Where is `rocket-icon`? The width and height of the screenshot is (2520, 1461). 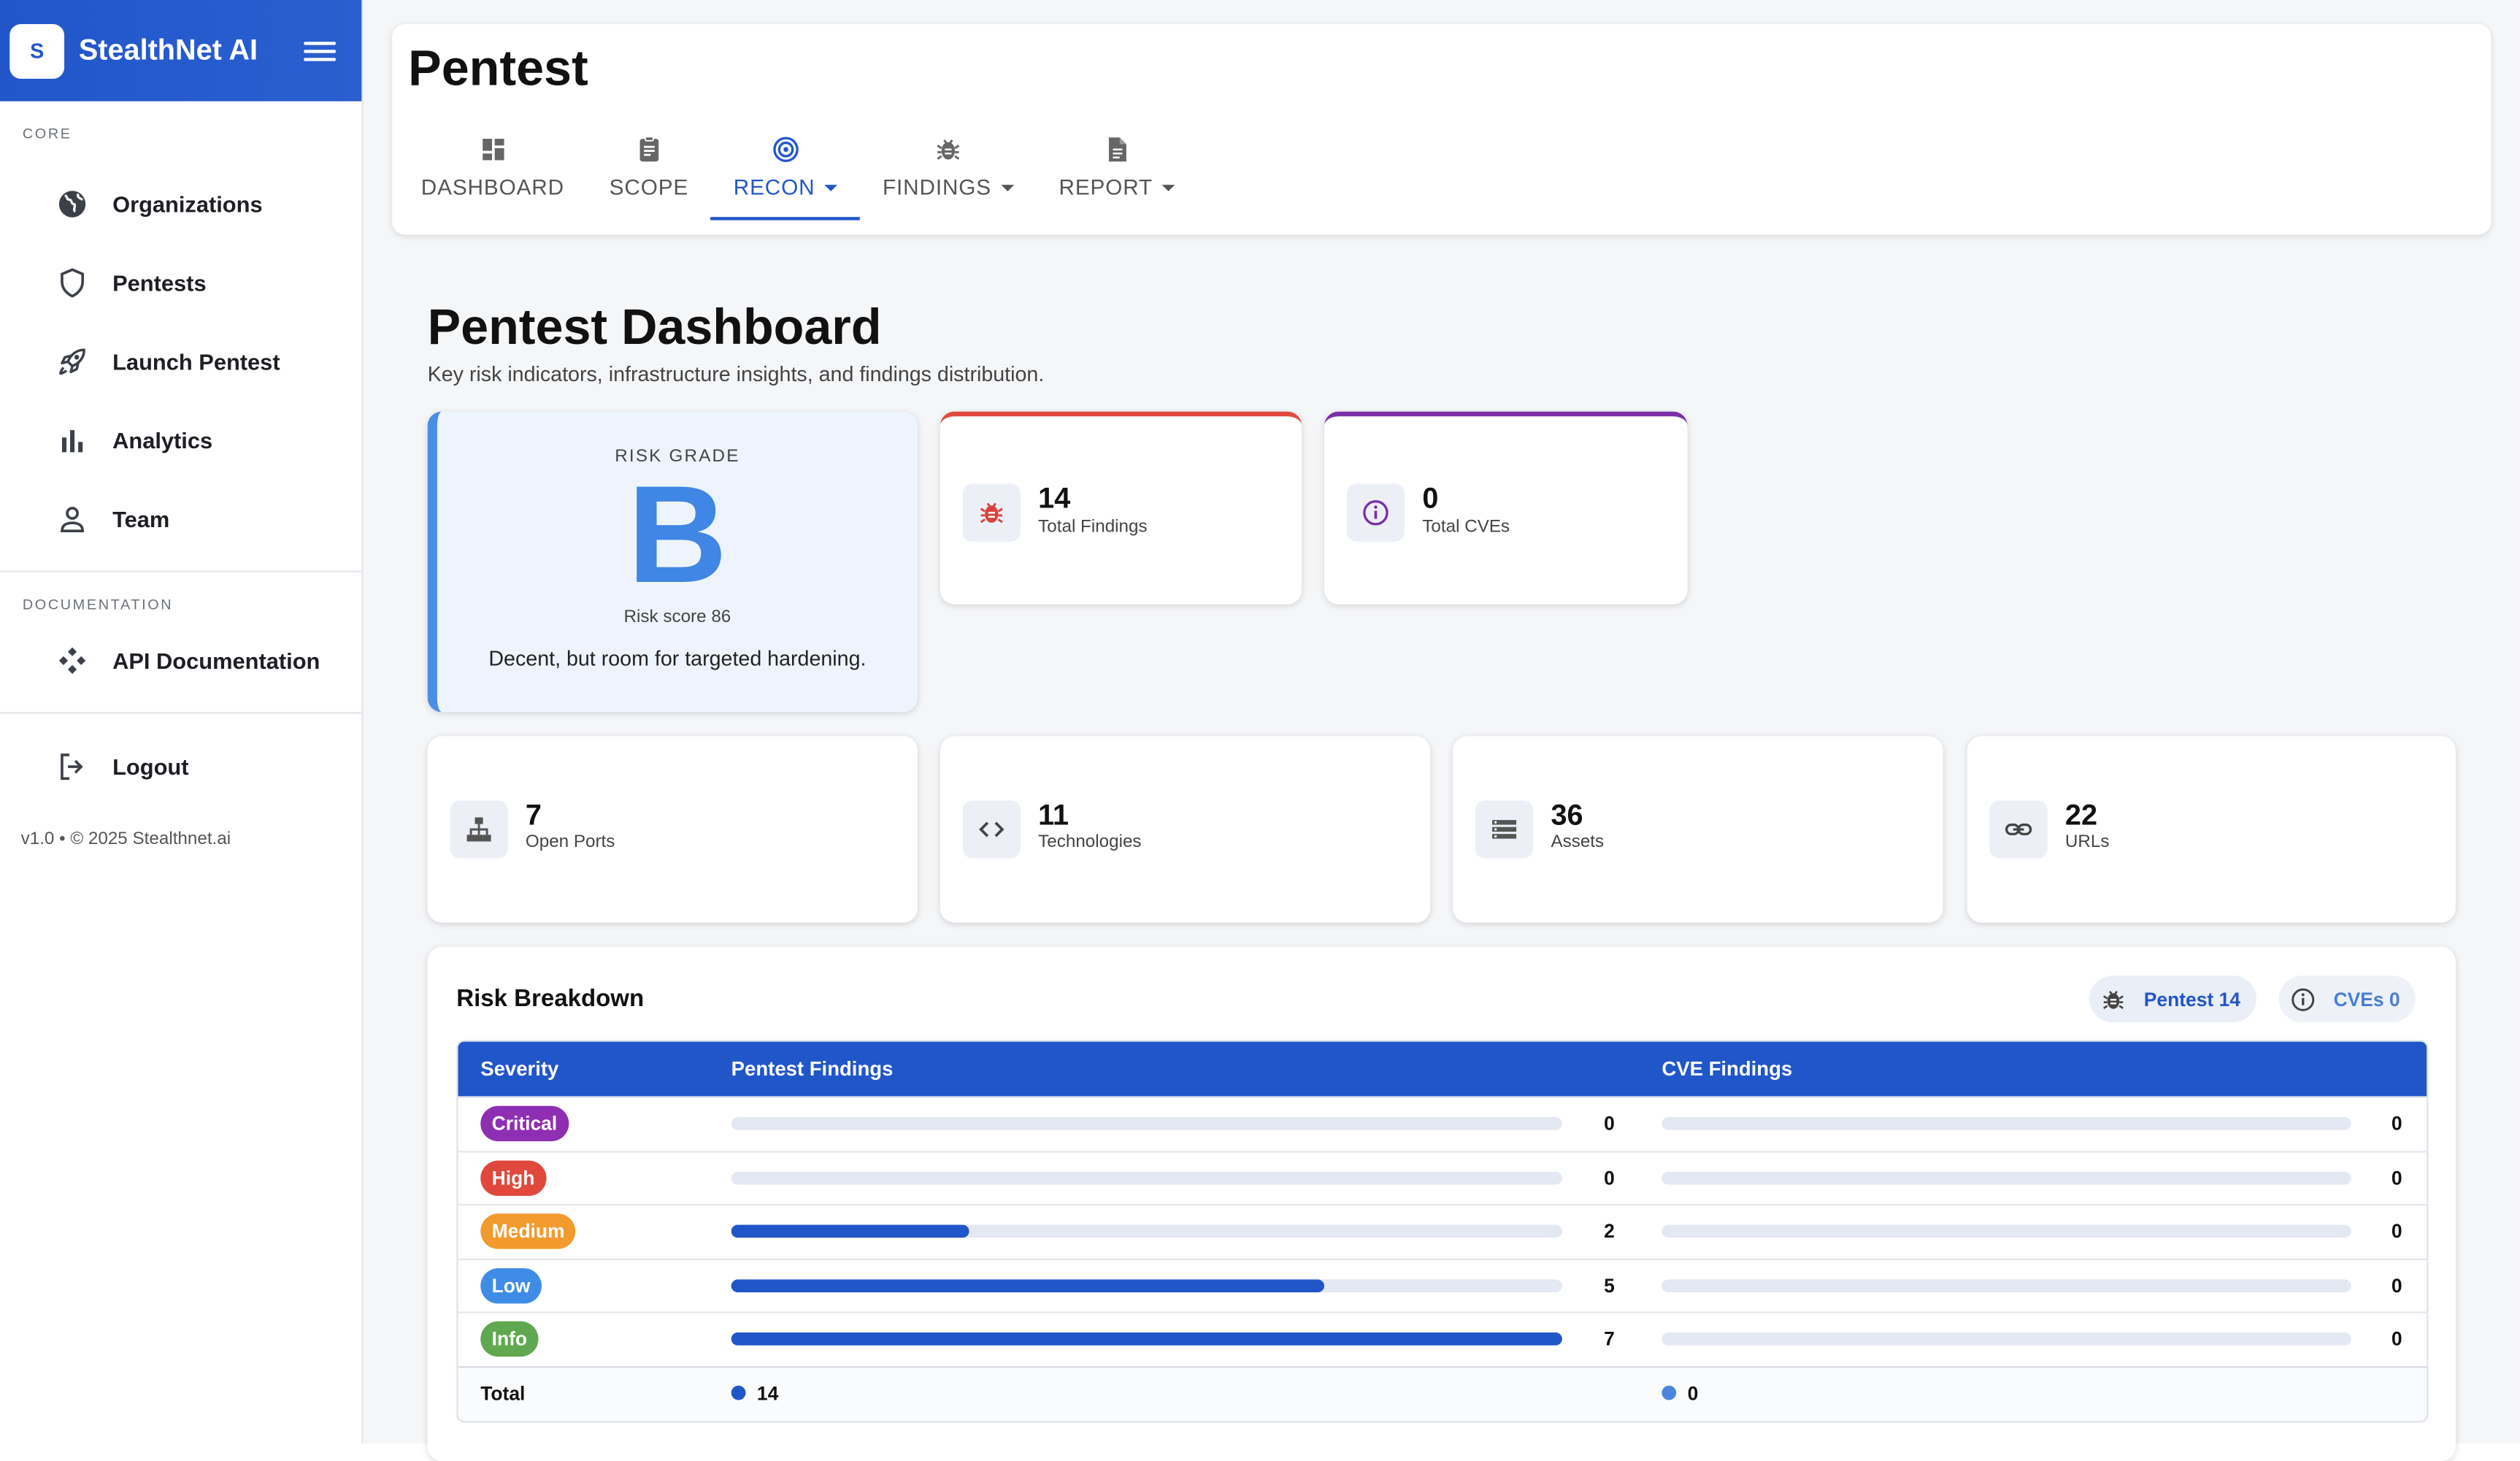
rocket-icon is located at coordinates (72, 361).